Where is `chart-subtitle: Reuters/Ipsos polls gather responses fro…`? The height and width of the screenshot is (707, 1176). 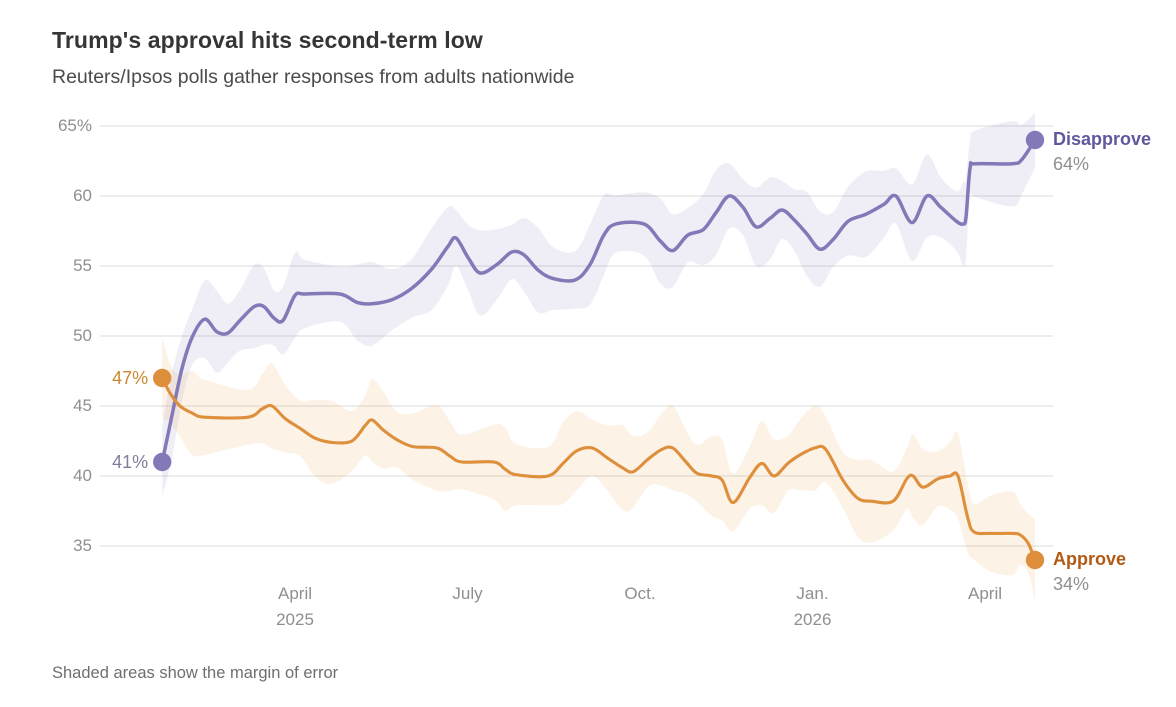
chart-subtitle: Reuters/Ipsos polls gather responses fro… is located at coordinates (313, 77).